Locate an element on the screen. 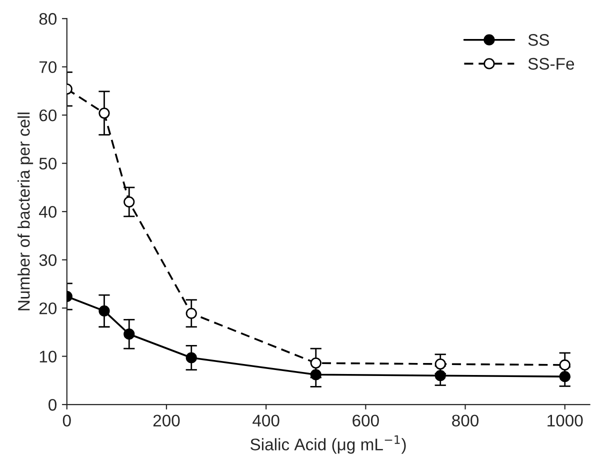 This screenshot has width=608, height=465. y-axis-title: Number of bacteria per cell is located at coordinates (26, 211).